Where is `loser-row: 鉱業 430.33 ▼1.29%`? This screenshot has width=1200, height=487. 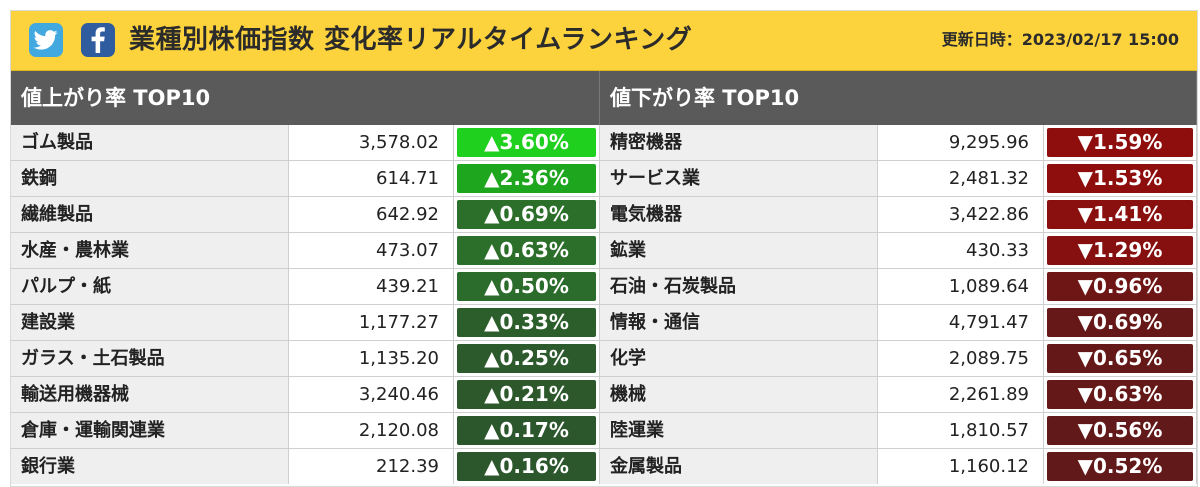
loser-row: 鉱業 430.33 ▼1.29% is located at coordinates (898, 251).